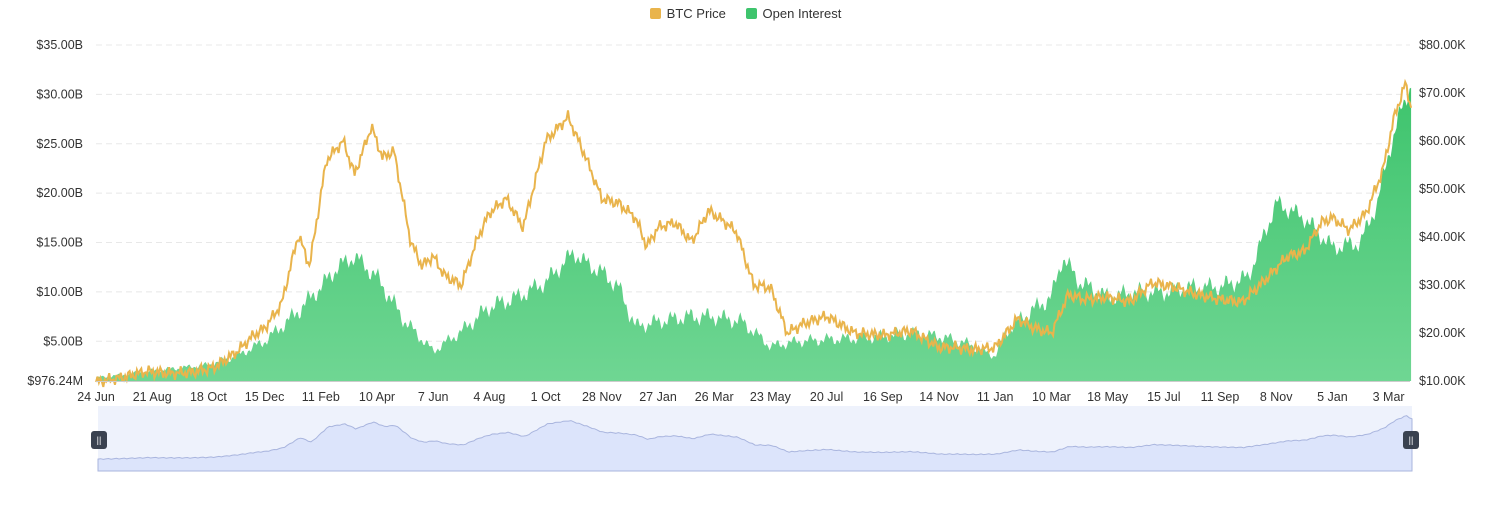 The height and width of the screenshot is (506, 1491). Describe the element at coordinates (1108, 397) in the screenshot. I see `x-axis-tick-label: 18 May` at that location.